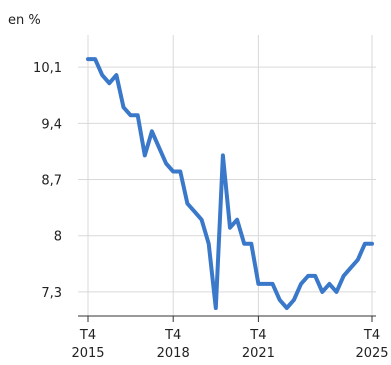  What do you see at coordinates (173, 353) in the screenshot?
I see `x-tick-year: 2018` at bounding box center [173, 353].